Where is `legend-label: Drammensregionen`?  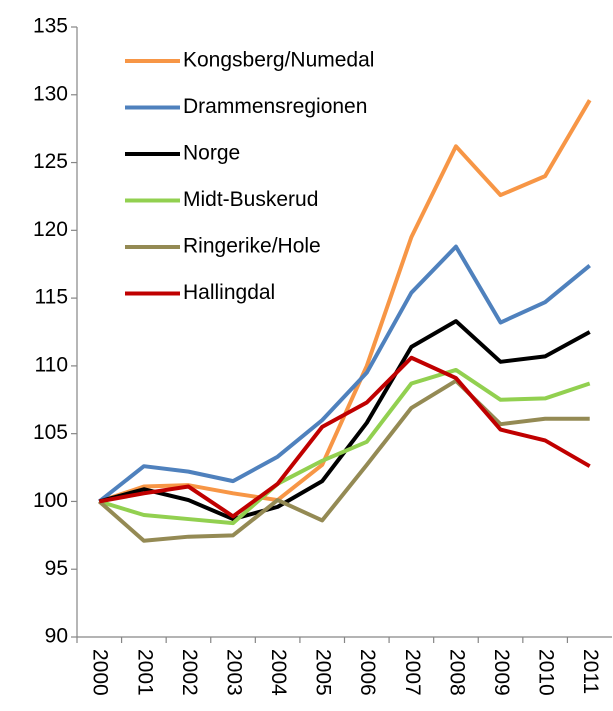
legend-label: Drammensregionen is located at coordinates (275, 106).